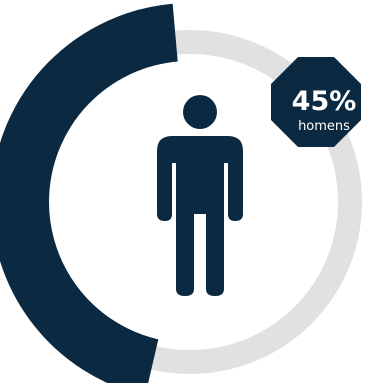 The width and height of the screenshot is (367, 383). I want to click on badge-octagon, so click(316, 102).